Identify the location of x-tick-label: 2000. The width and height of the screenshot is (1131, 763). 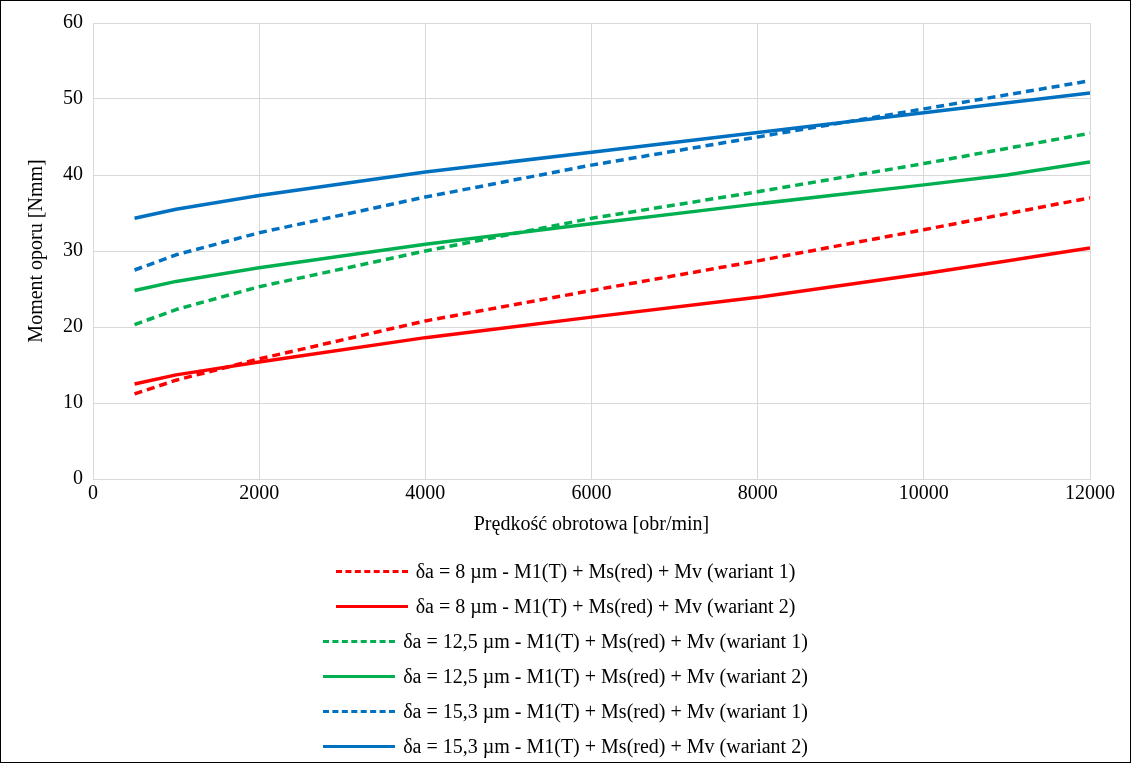
(259, 492).